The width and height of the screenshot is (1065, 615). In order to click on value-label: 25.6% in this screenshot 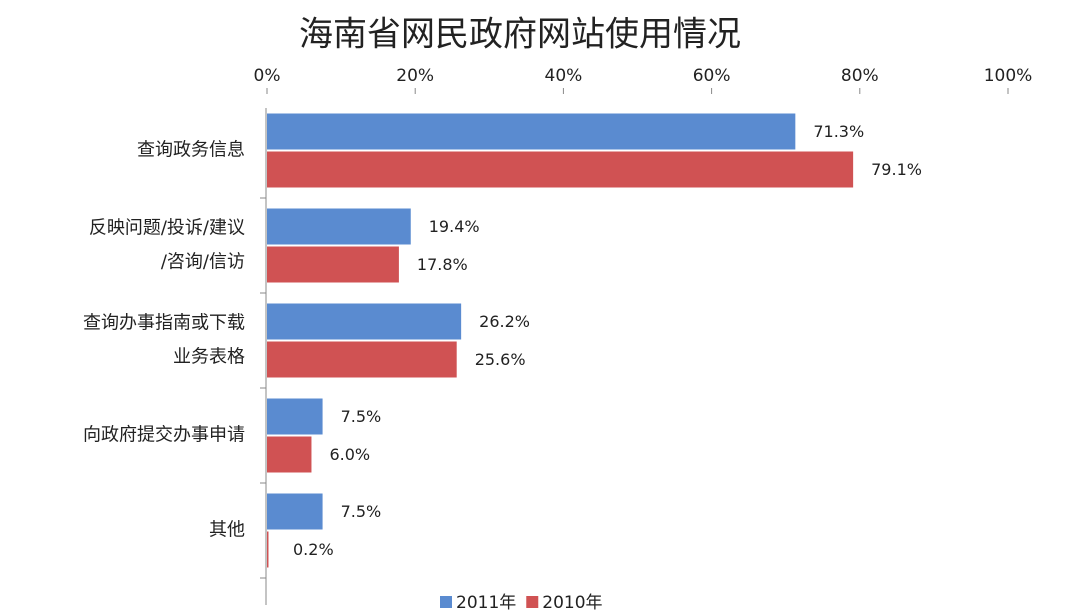, I will do `click(500, 359)`.